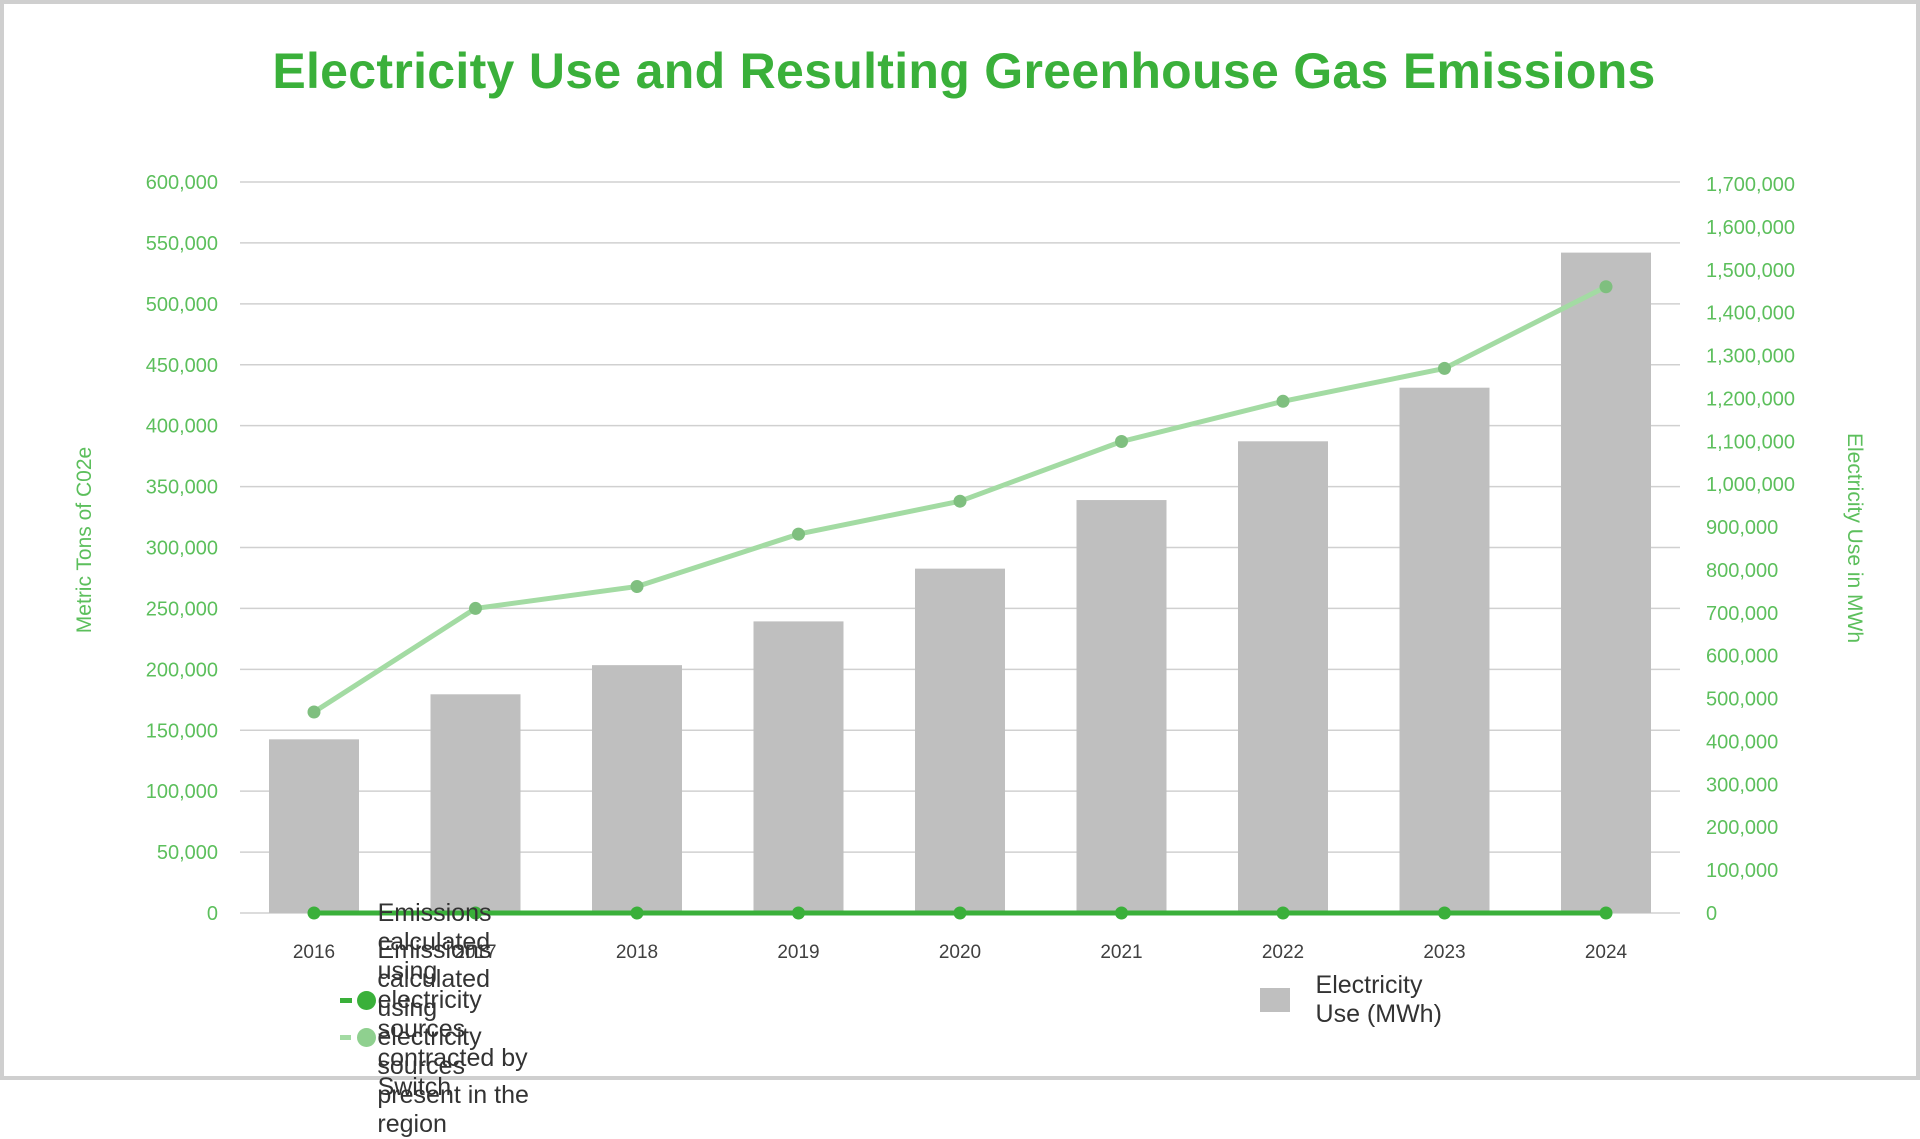  What do you see at coordinates (182, 792) in the screenshot?
I see `y-left-tick-label: 100,000` at bounding box center [182, 792].